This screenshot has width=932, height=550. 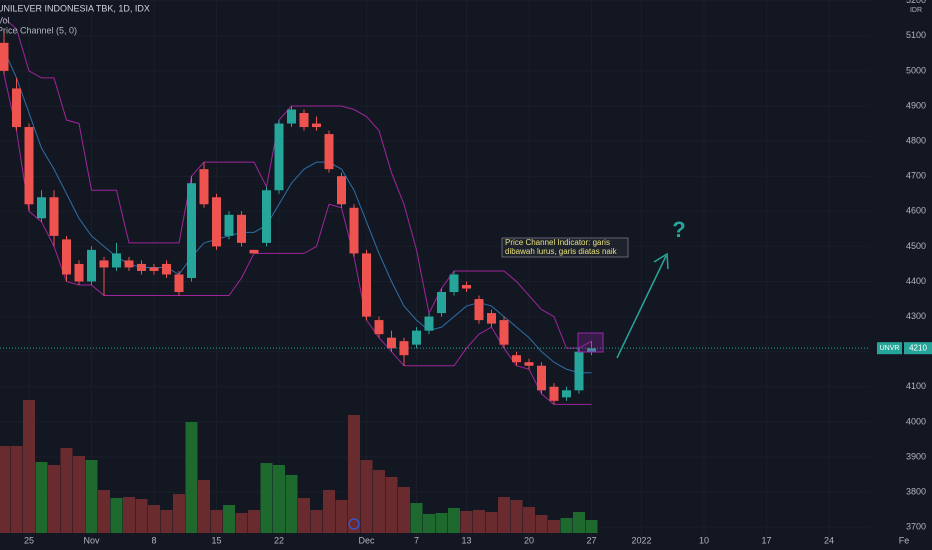 I want to click on price-badge, so click(x=918, y=348).